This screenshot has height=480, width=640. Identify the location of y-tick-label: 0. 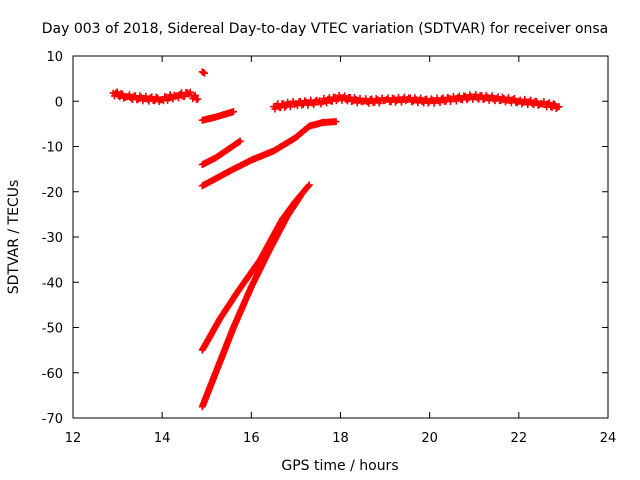
(59, 102).